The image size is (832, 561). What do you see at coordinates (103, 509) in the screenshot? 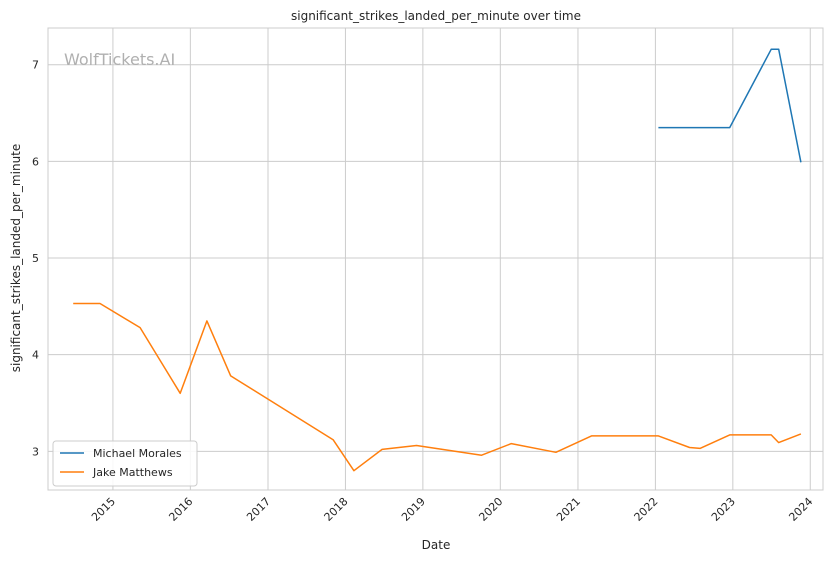
I see `x-tick-label-2015: 2015` at bounding box center [103, 509].